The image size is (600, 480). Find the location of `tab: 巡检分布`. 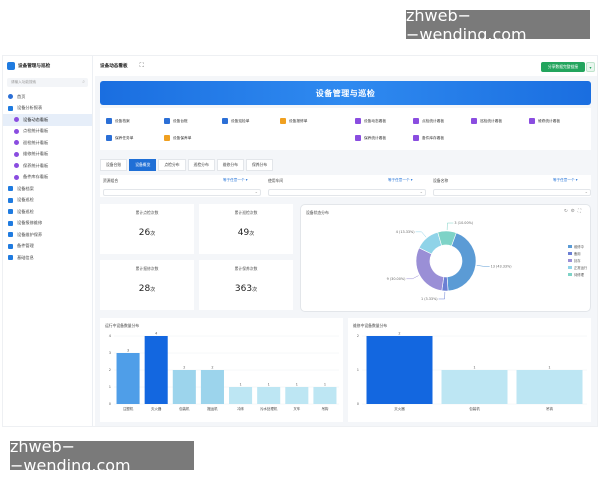

tab: 巡检分布 is located at coordinates (201, 165).